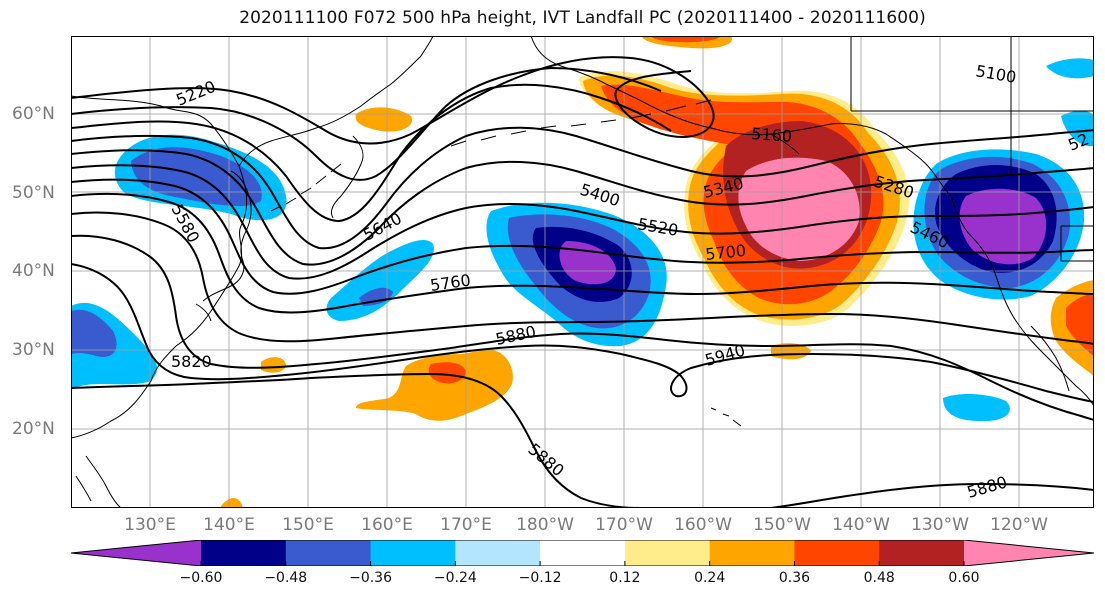 This screenshot has width=1105, height=601. What do you see at coordinates (150, 525) in the screenshot?
I see `lon-label: 130°E` at bounding box center [150, 525].